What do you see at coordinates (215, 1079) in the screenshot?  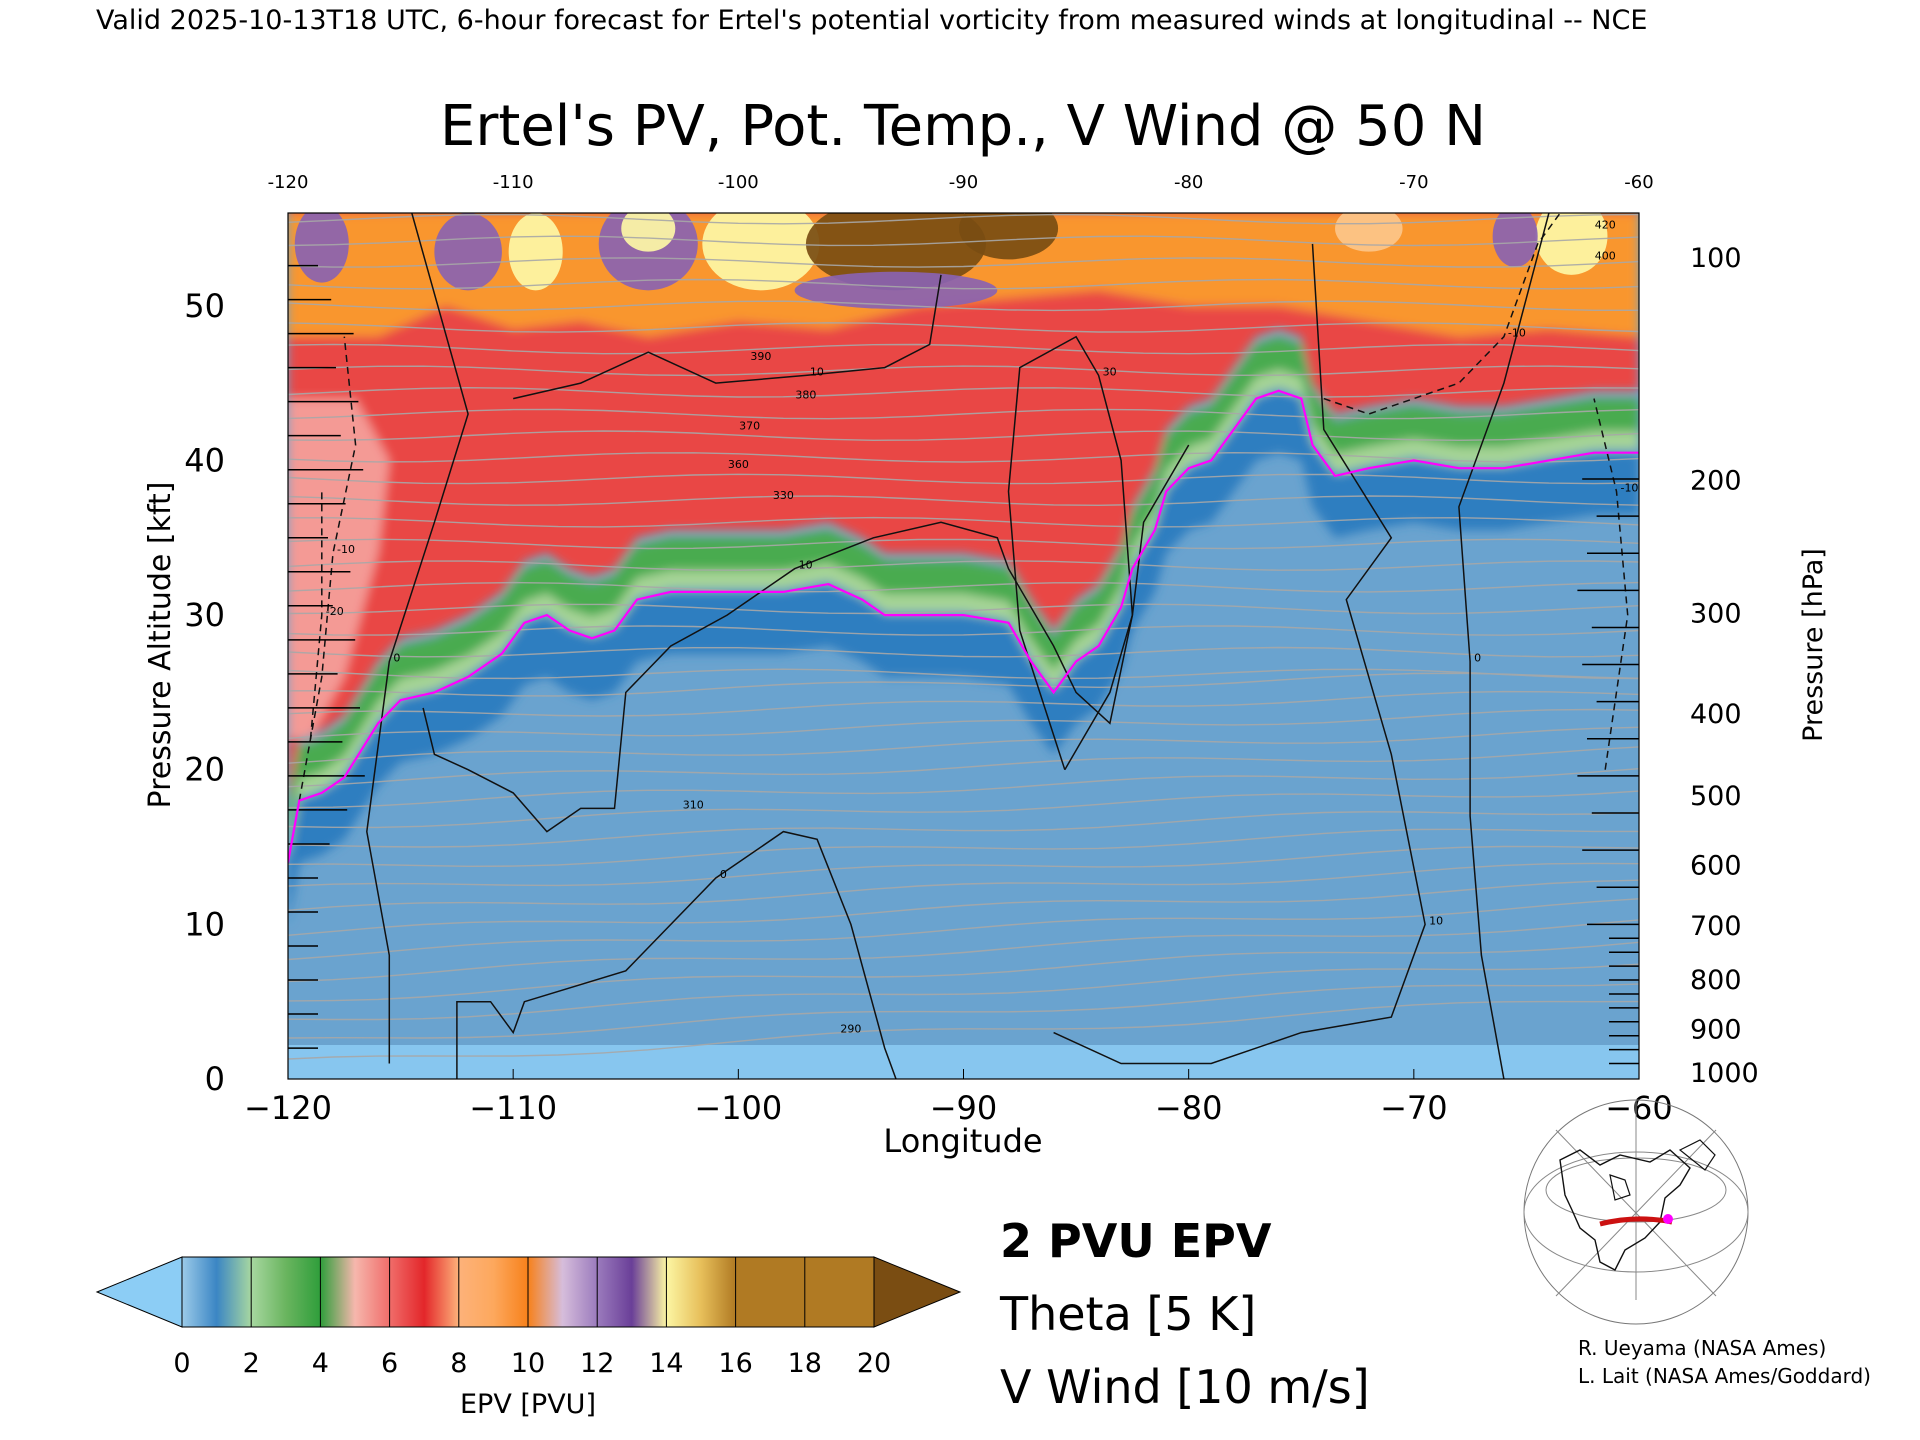 I see `y-tick-label: 0` at bounding box center [215, 1079].